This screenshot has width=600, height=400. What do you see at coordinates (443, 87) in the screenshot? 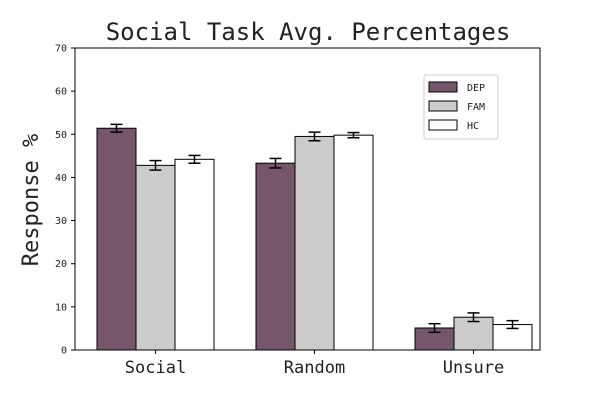
I see `legend-swatch-dep` at bounding box center [443, 87].